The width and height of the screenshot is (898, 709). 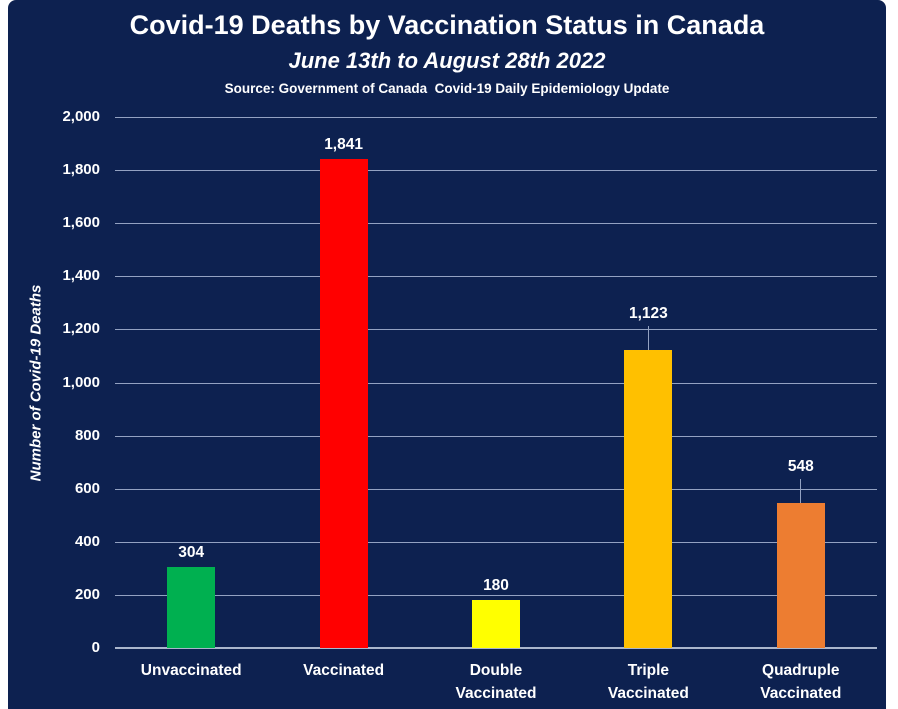 I want to click on y-axis-tick-label: 600, so click(x=87, y=488).